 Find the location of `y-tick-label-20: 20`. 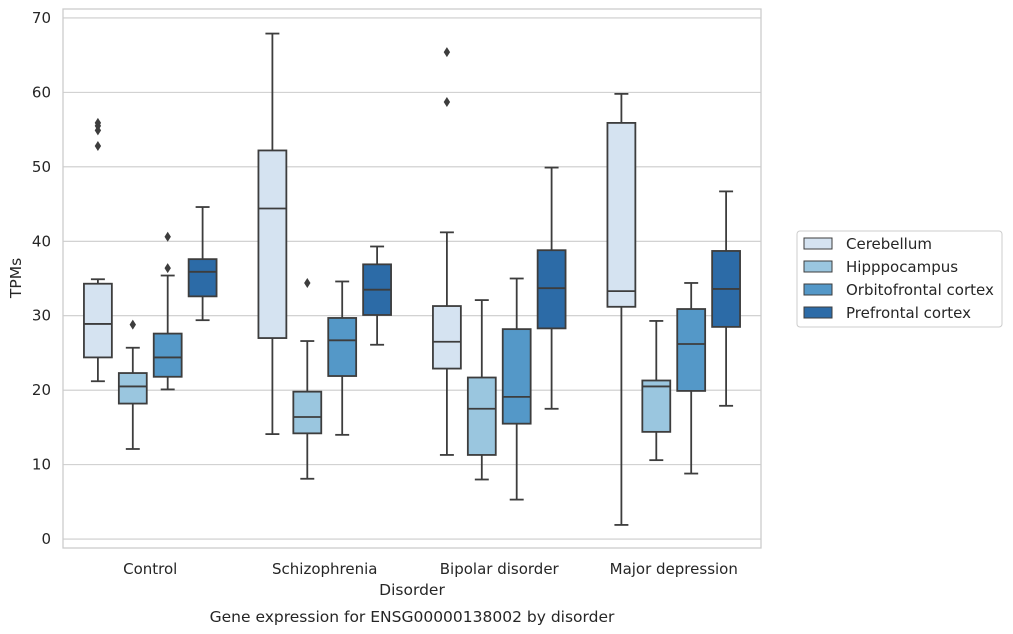

y-tick-label-20: 20 is located at coordinates (41, 390).